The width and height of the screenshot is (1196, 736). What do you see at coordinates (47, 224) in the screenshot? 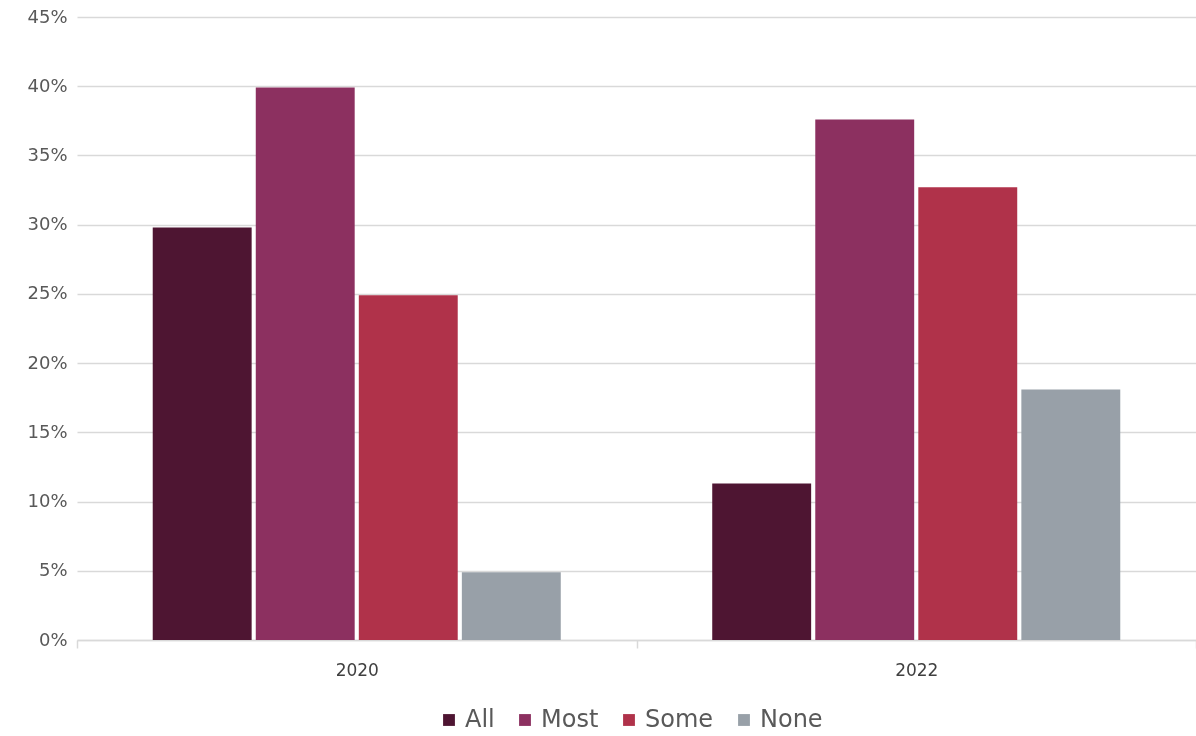
I see `y-tick-label: 30%` at bounding box center [47, 224].